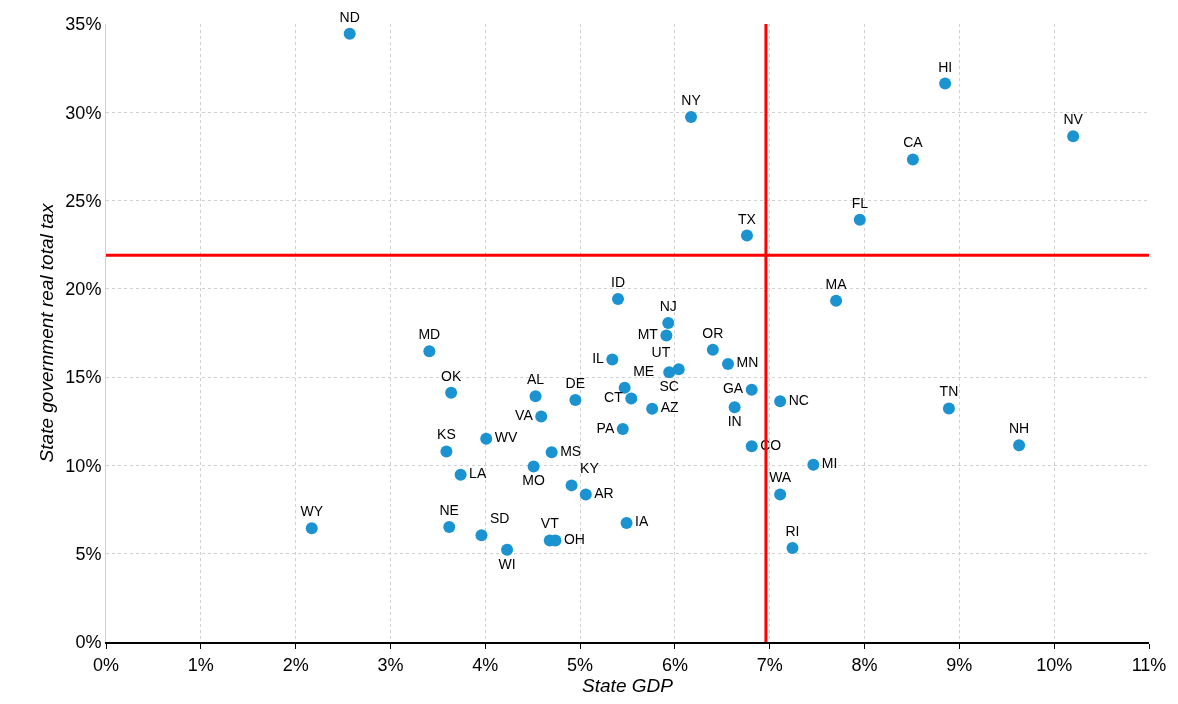  Describe the element at coordinates (949, 391) in the screenshot. I see `series-label: TN` at that location.